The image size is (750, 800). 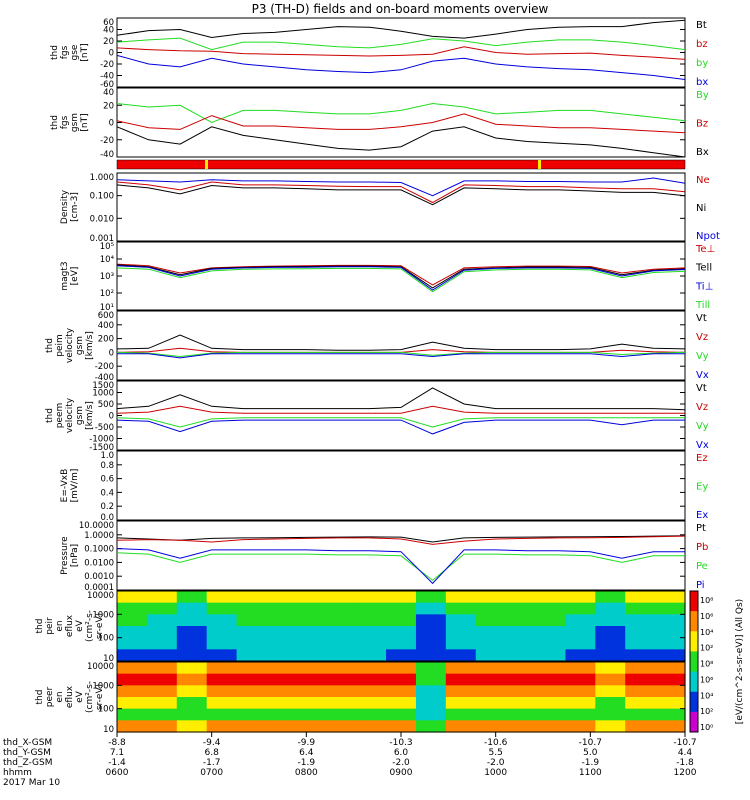 What do you see at coordinates (99, 563) in the screenshot?
I see `ytick-label: 0.0100` at bounding box center [99, 563].